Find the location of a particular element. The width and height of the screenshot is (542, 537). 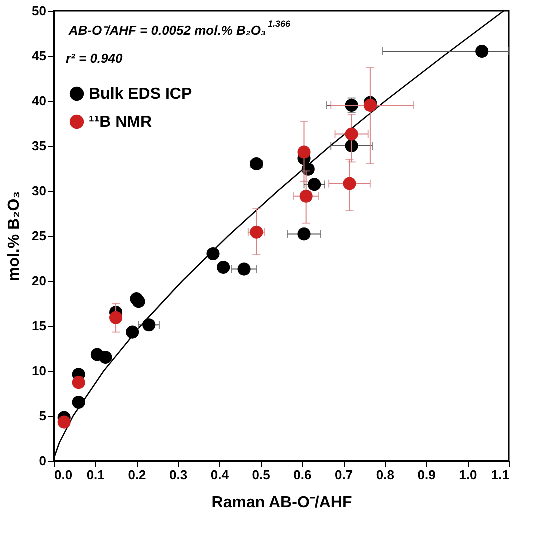

annotation: r² = 0.940 is located at coordinates (95, 58).